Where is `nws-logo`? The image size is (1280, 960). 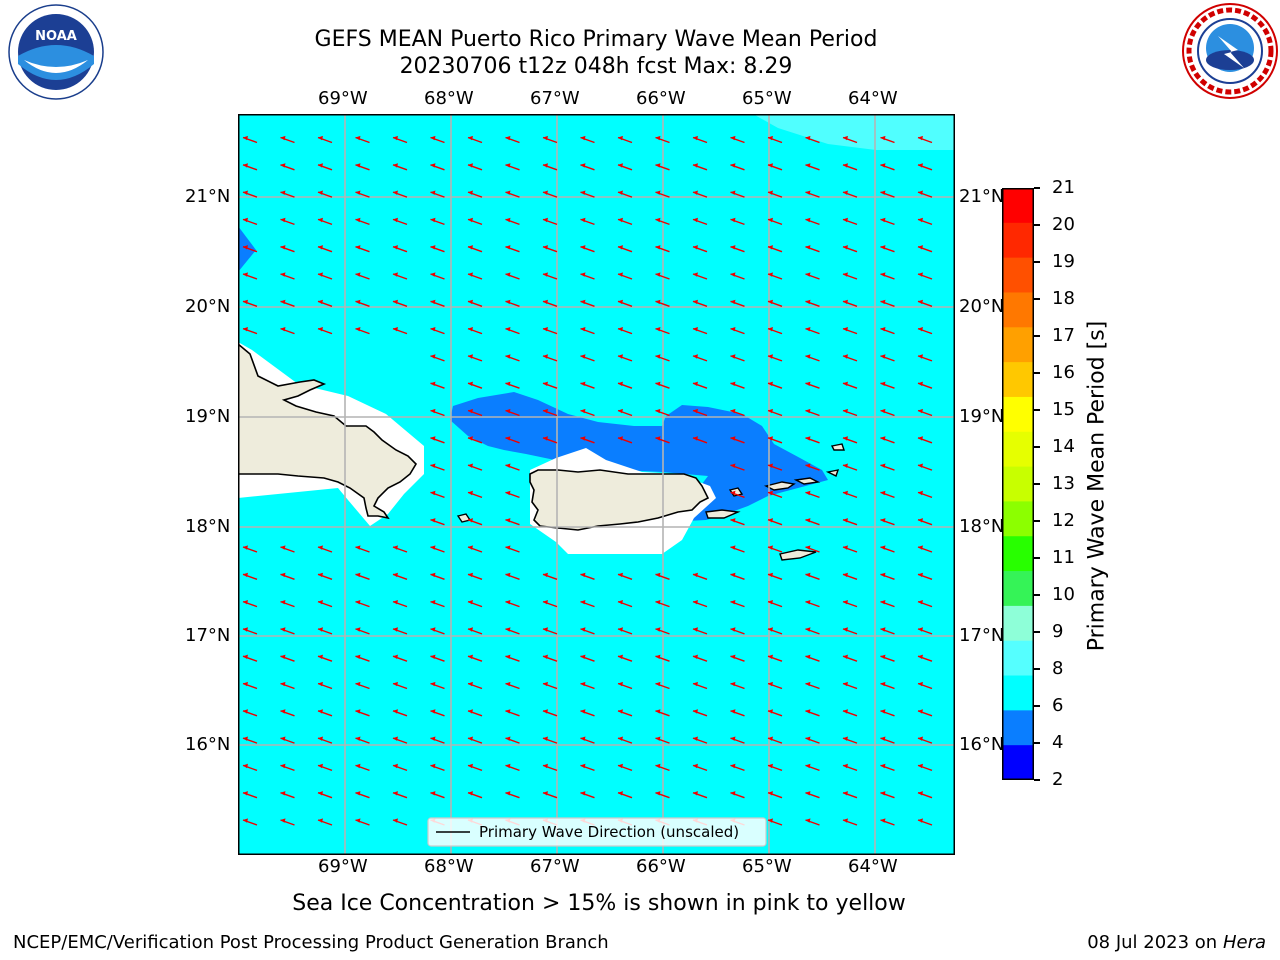 nws-logo is located at coordinates (1230, 51).